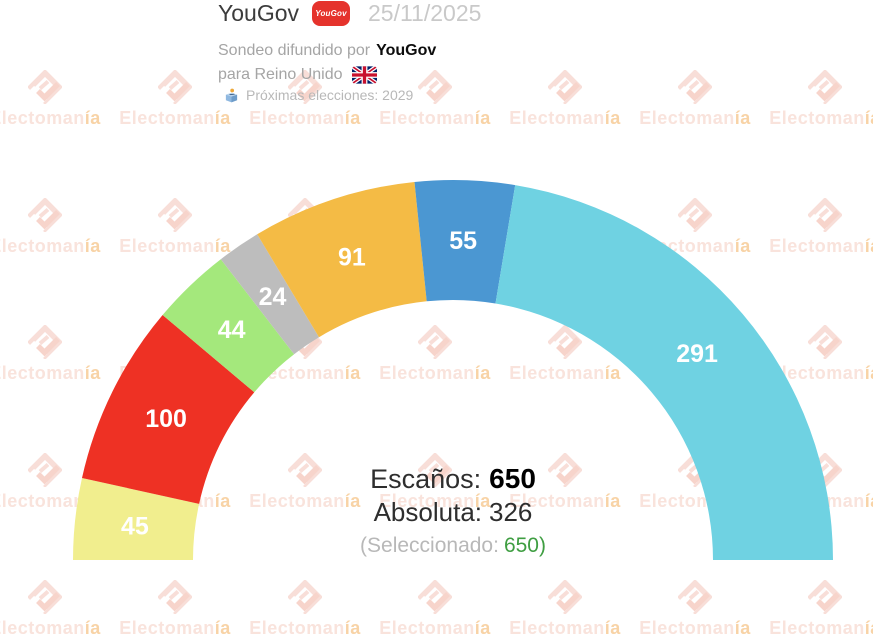 This screenshot has width=873, height=638. Describe the element at coordinates (294, 50) in the screenshot. I see `published-by-label: Sondeo difundido por` at that location.